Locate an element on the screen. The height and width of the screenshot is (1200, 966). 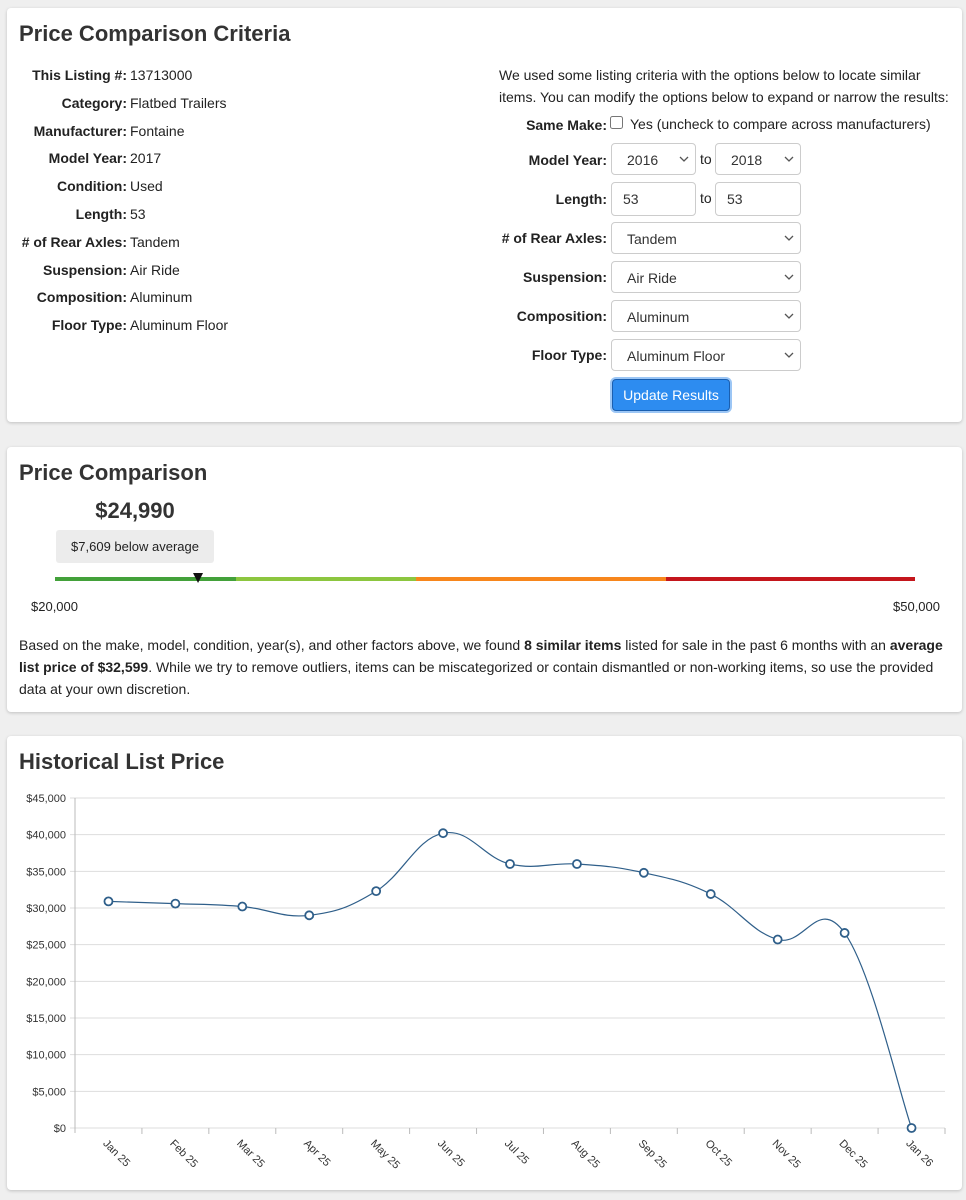
criteria-value: Flatbed Trailers is located at coordinates (178, 102).